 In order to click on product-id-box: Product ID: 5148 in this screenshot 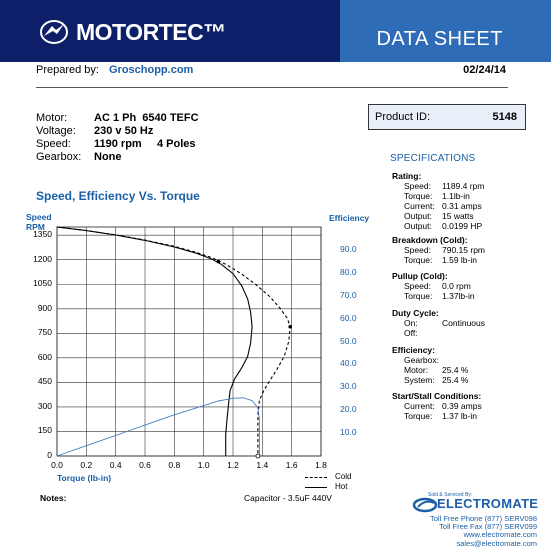, I will do `click(447, 117)`.